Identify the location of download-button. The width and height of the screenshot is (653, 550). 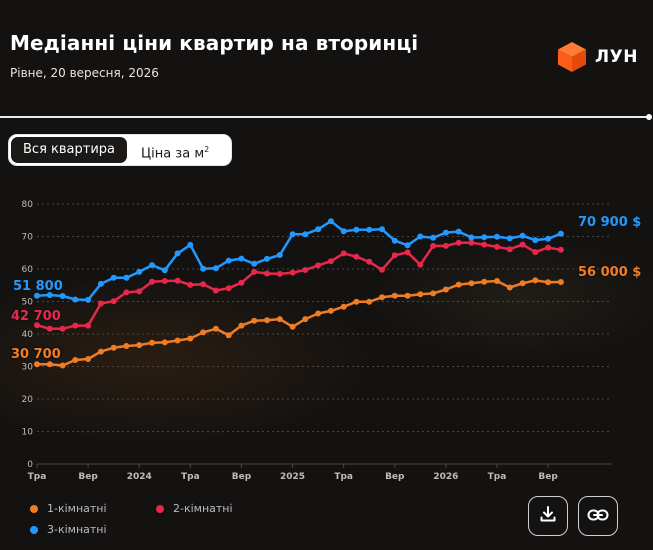
(548, 516).